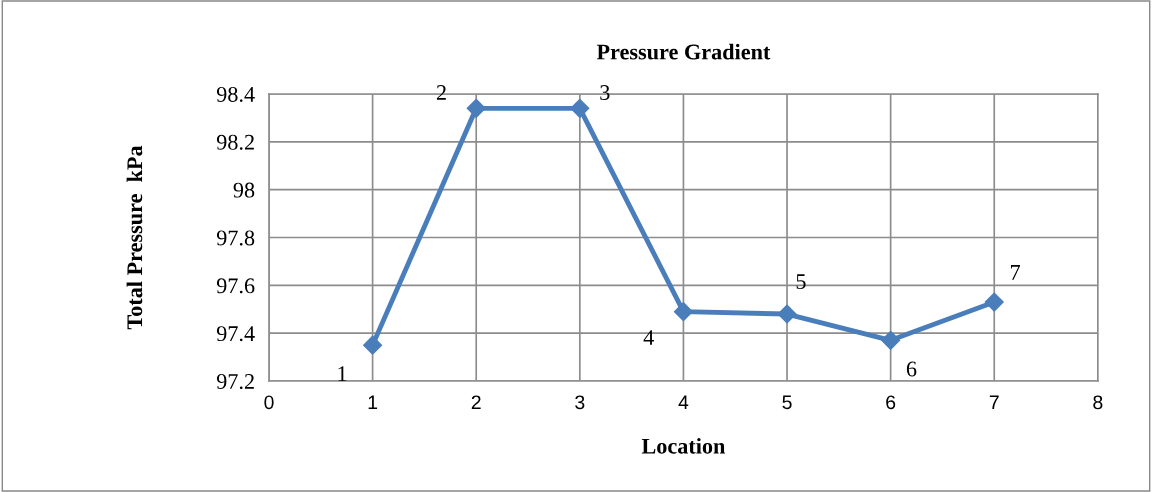 This screenshot has width=1152, height=492. I want to click on y-axis-title: Total Pressure kPa, so click(134, 237).